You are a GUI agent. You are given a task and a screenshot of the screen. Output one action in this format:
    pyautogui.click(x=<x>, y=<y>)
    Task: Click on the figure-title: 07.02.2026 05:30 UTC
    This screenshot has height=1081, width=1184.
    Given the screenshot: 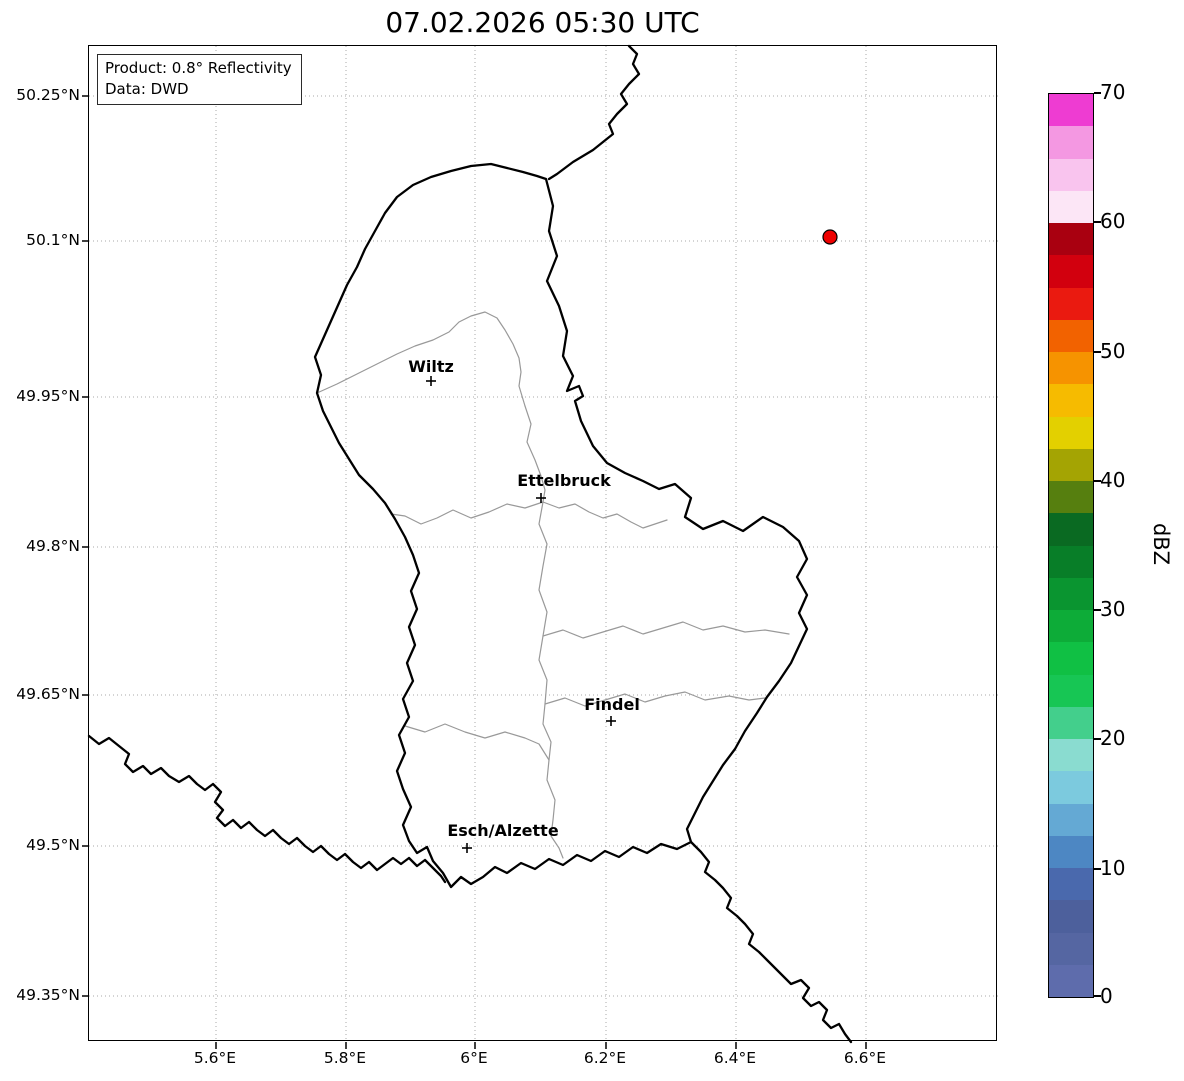 What is the action you would take?
    pyautogui.click(x=542, y=22)
    